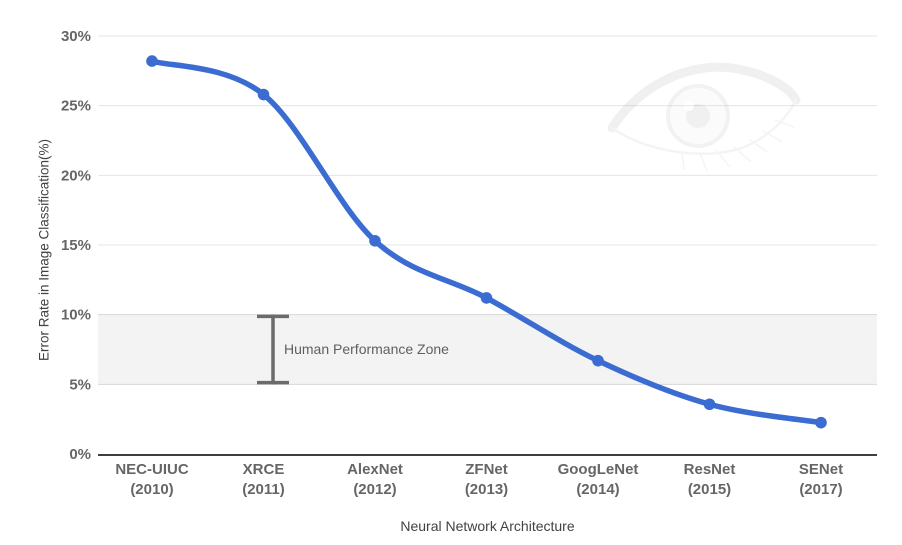  What do you see at coordinates (375, 241) in the screenshot?
I see `data-point-alexnet` at bounding box center [375, 241].